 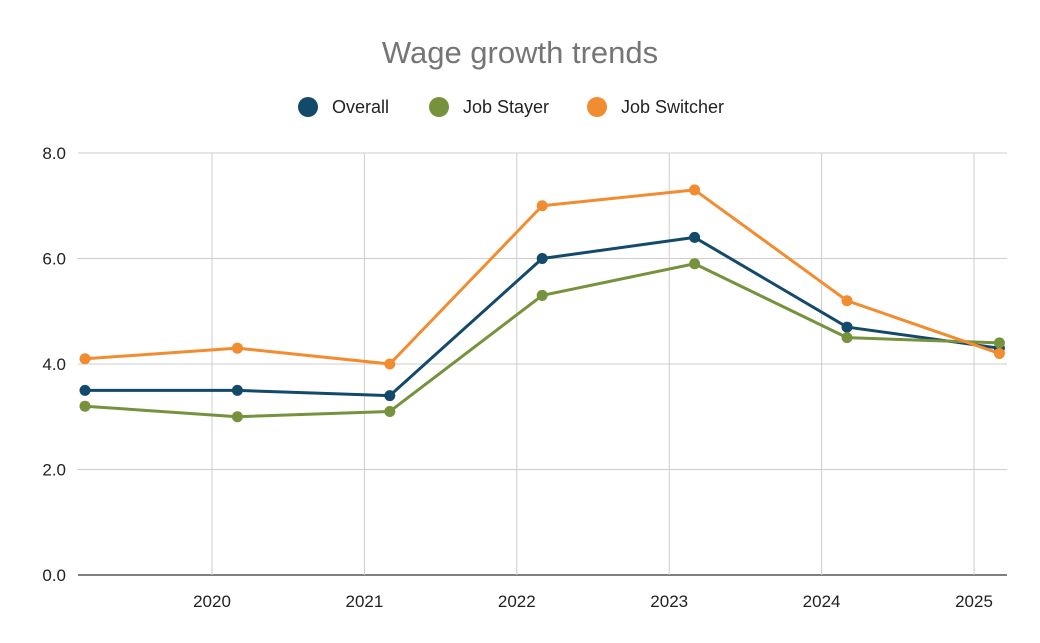 I want to click on y-tick-label: 2.0, so click(x=54, y=470).